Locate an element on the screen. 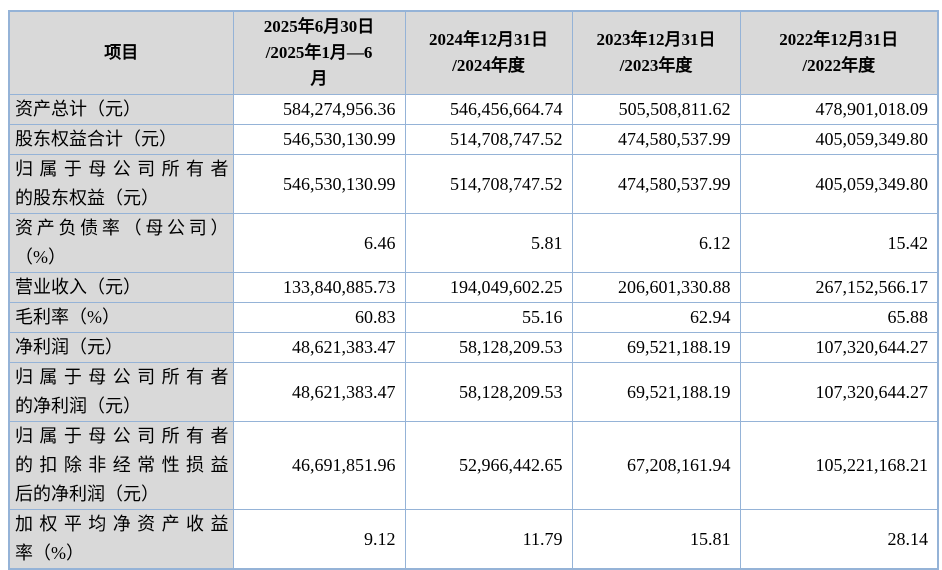  table-row-gross-margin: 毛利率（%） 60.83 55.16 62.94 65.88 is located at coordinates (473, 317).